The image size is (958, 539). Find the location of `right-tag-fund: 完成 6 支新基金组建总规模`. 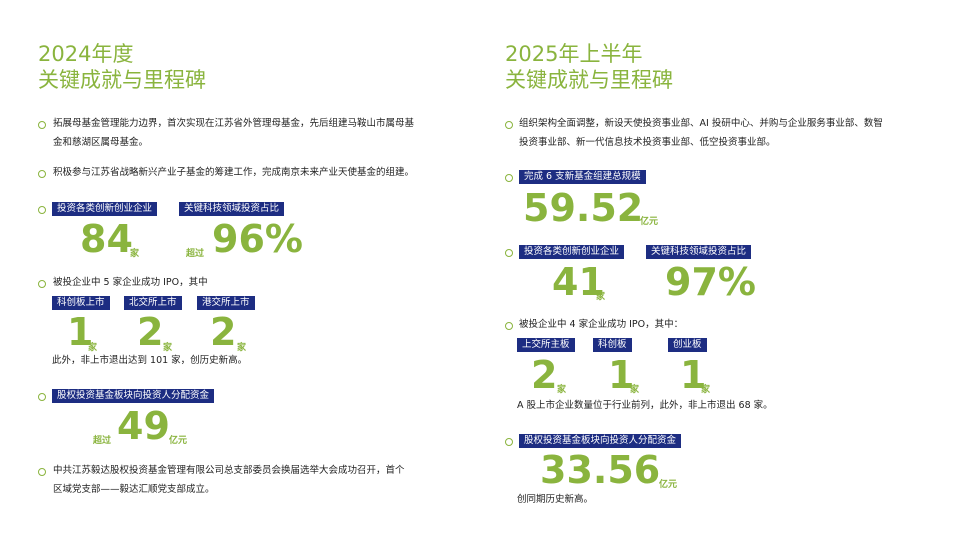

right-tag-fund: 完成 6 支新基金组建总规模 is located at coordinates (582, 177).